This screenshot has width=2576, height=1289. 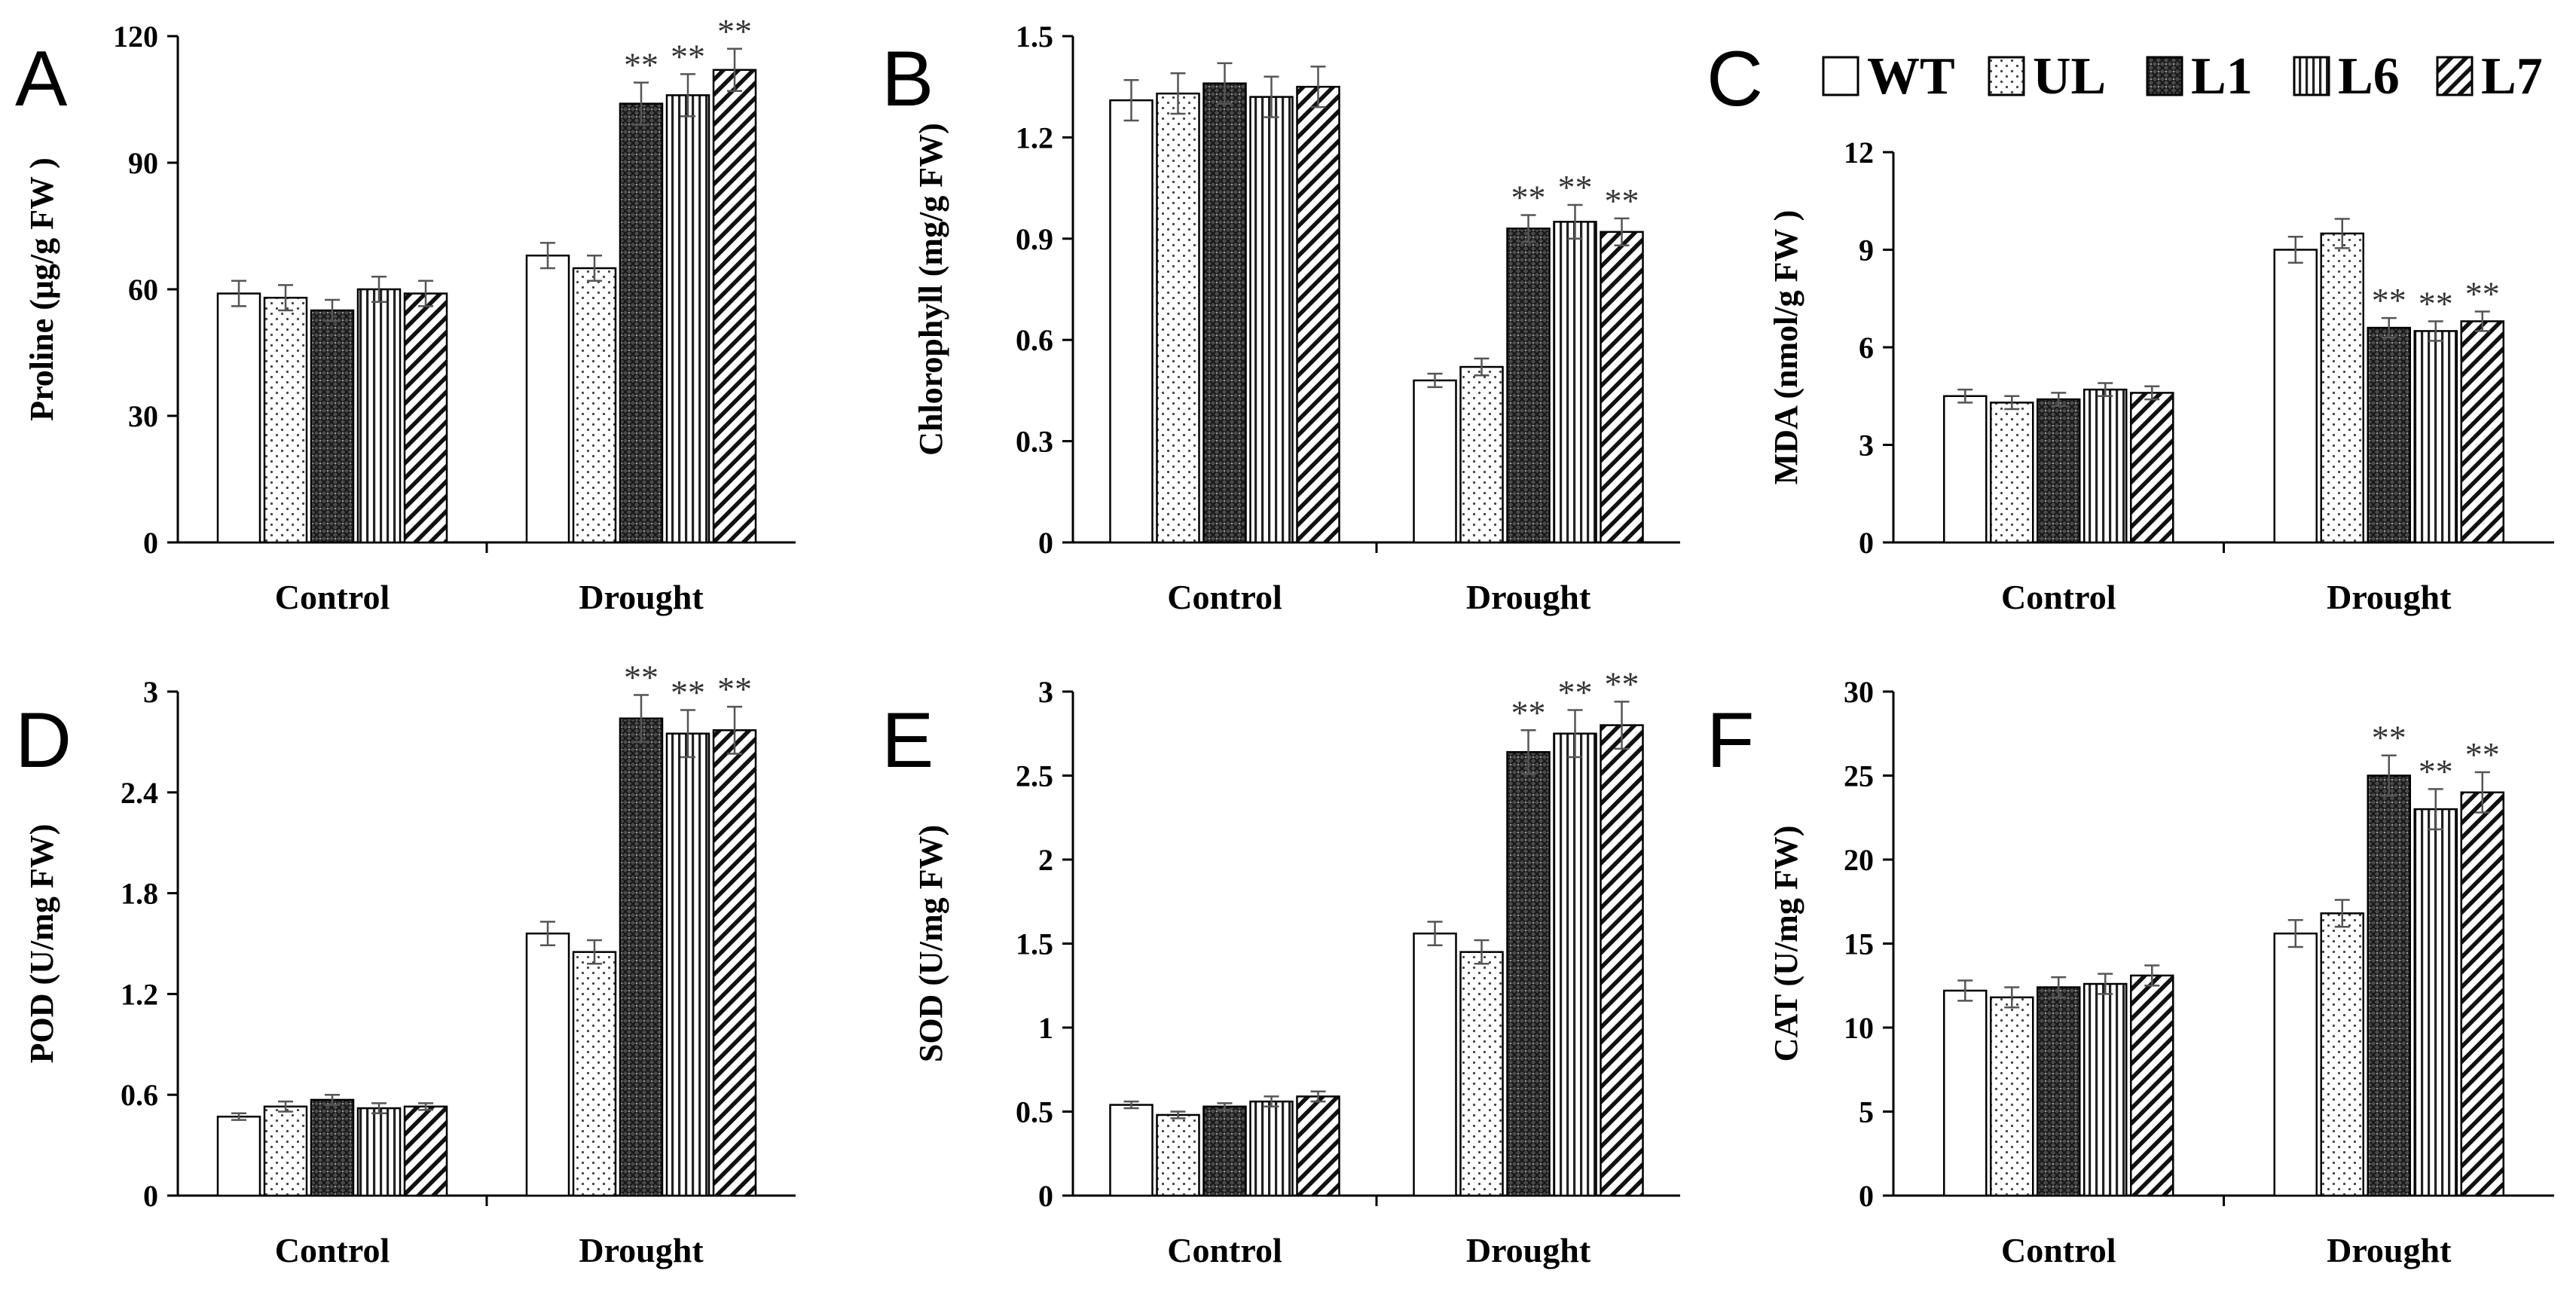 What do you see at coordinates (1859, 1028) in the screenshot?
I see `panel-f-ytick-label-10: 10` at bounding box center [1859, 1028].